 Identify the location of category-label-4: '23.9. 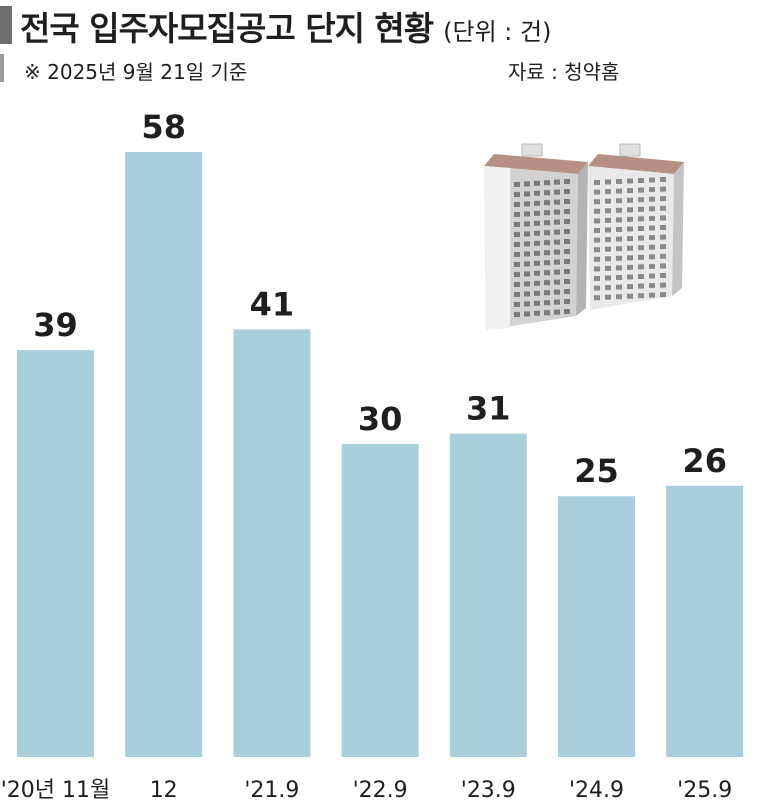
(488, 790).